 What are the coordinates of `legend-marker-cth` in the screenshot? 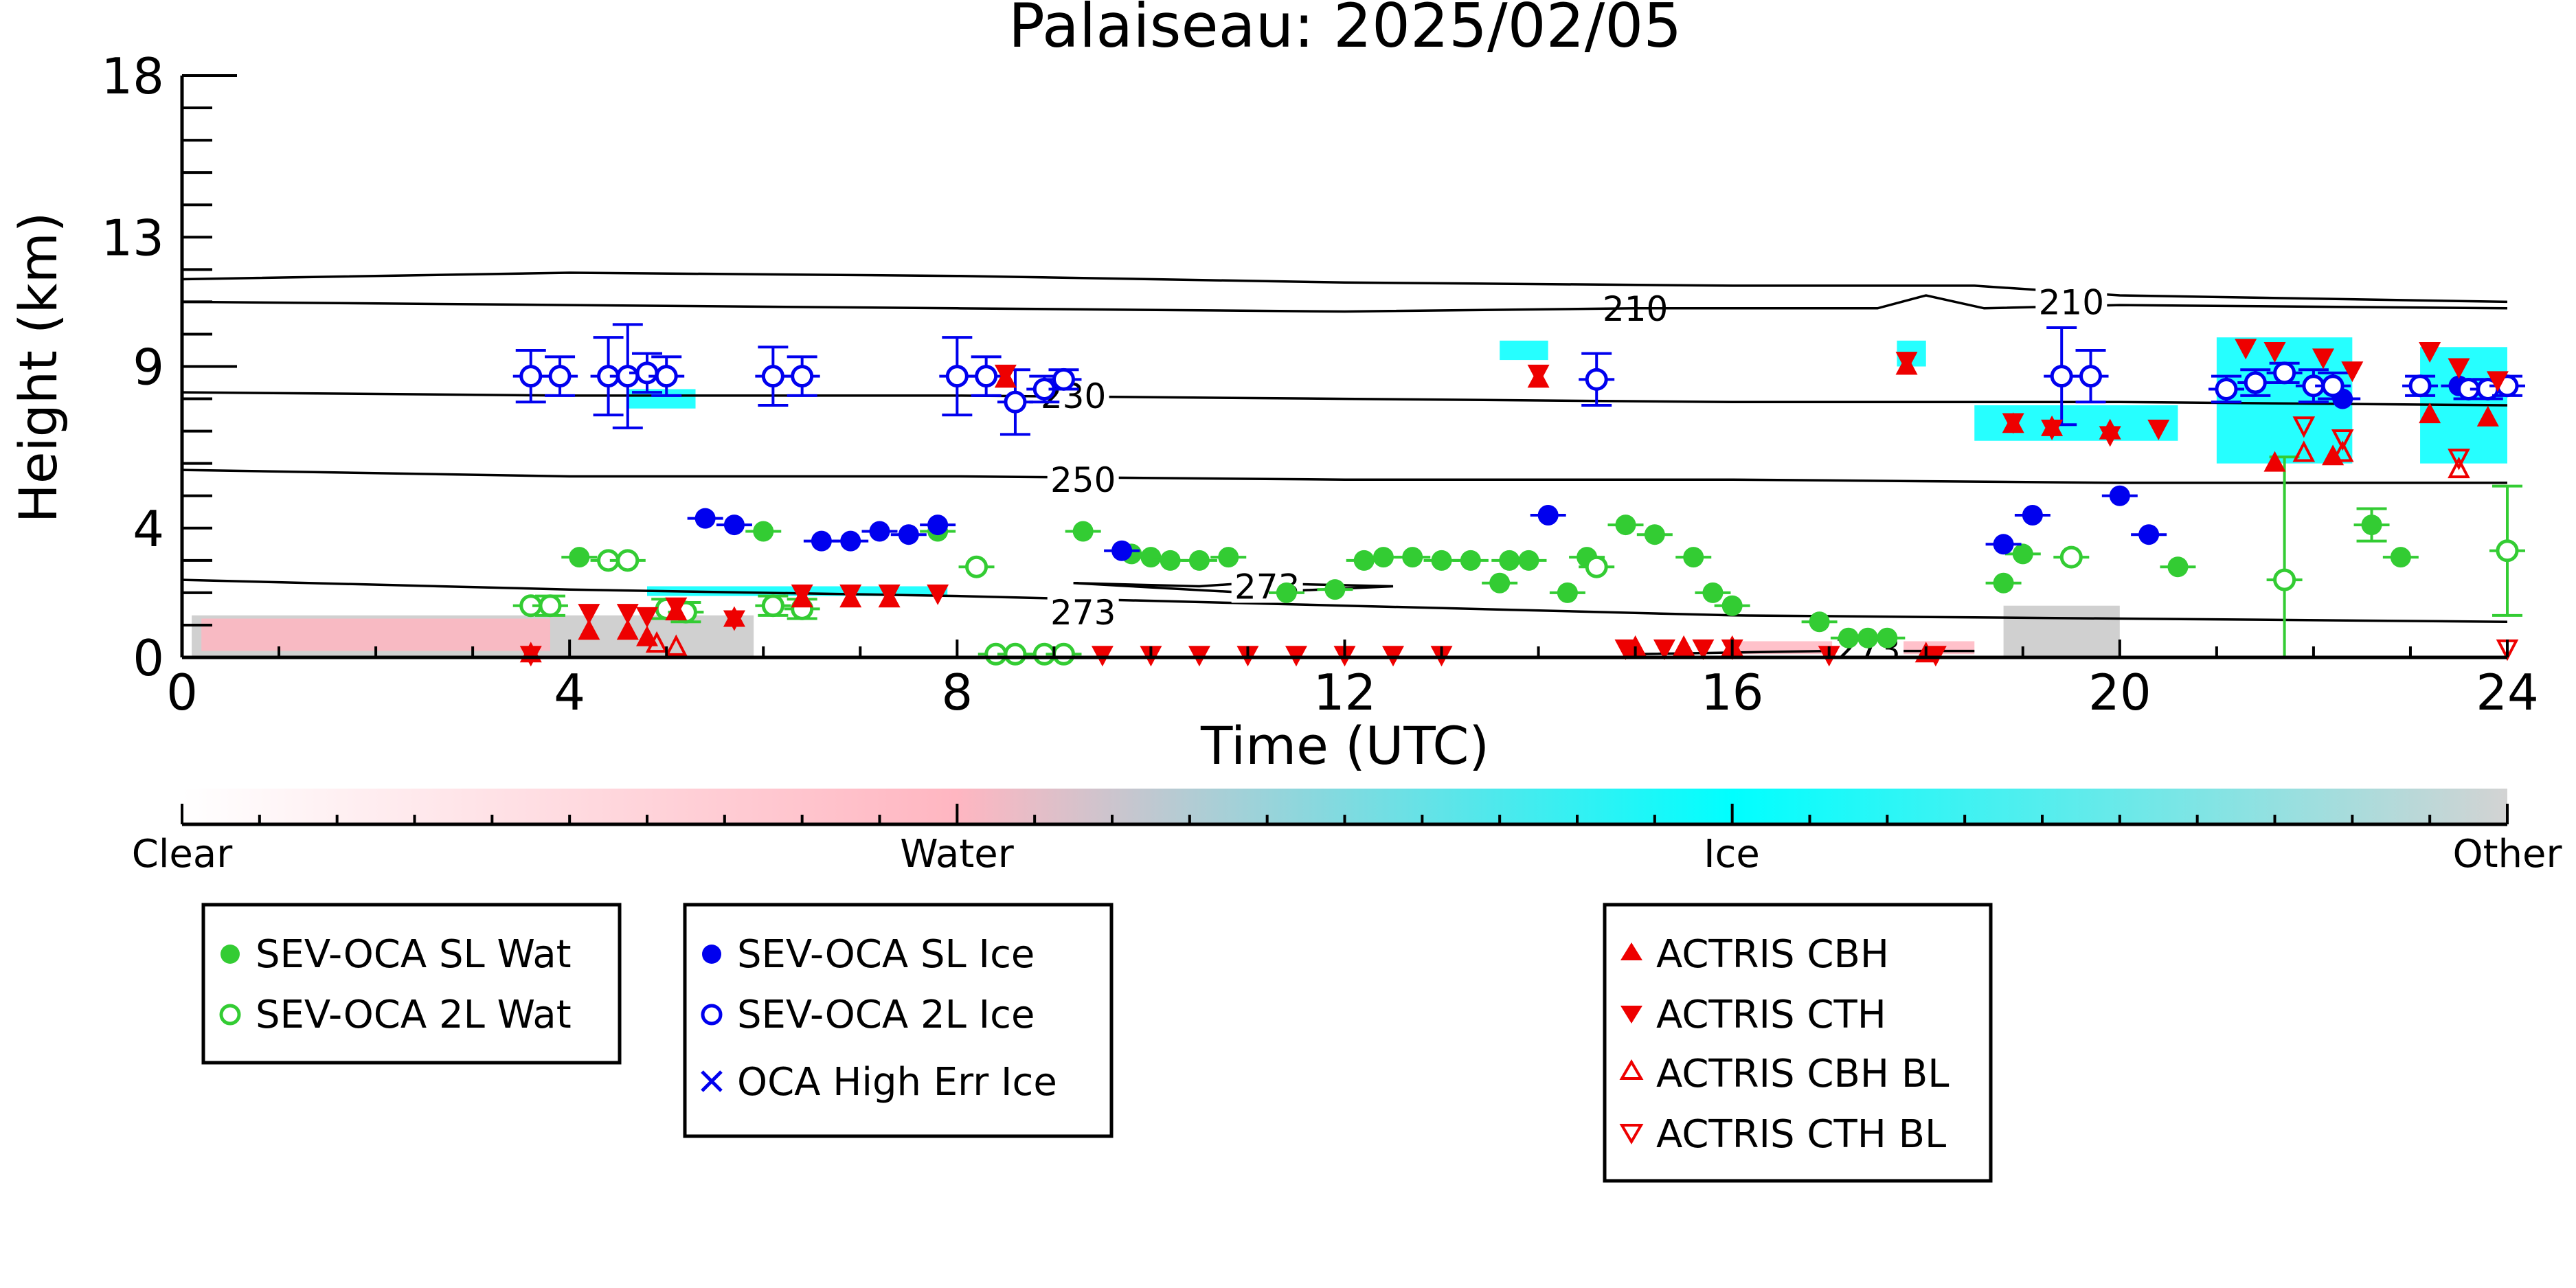 It's located at (1631, 1015).